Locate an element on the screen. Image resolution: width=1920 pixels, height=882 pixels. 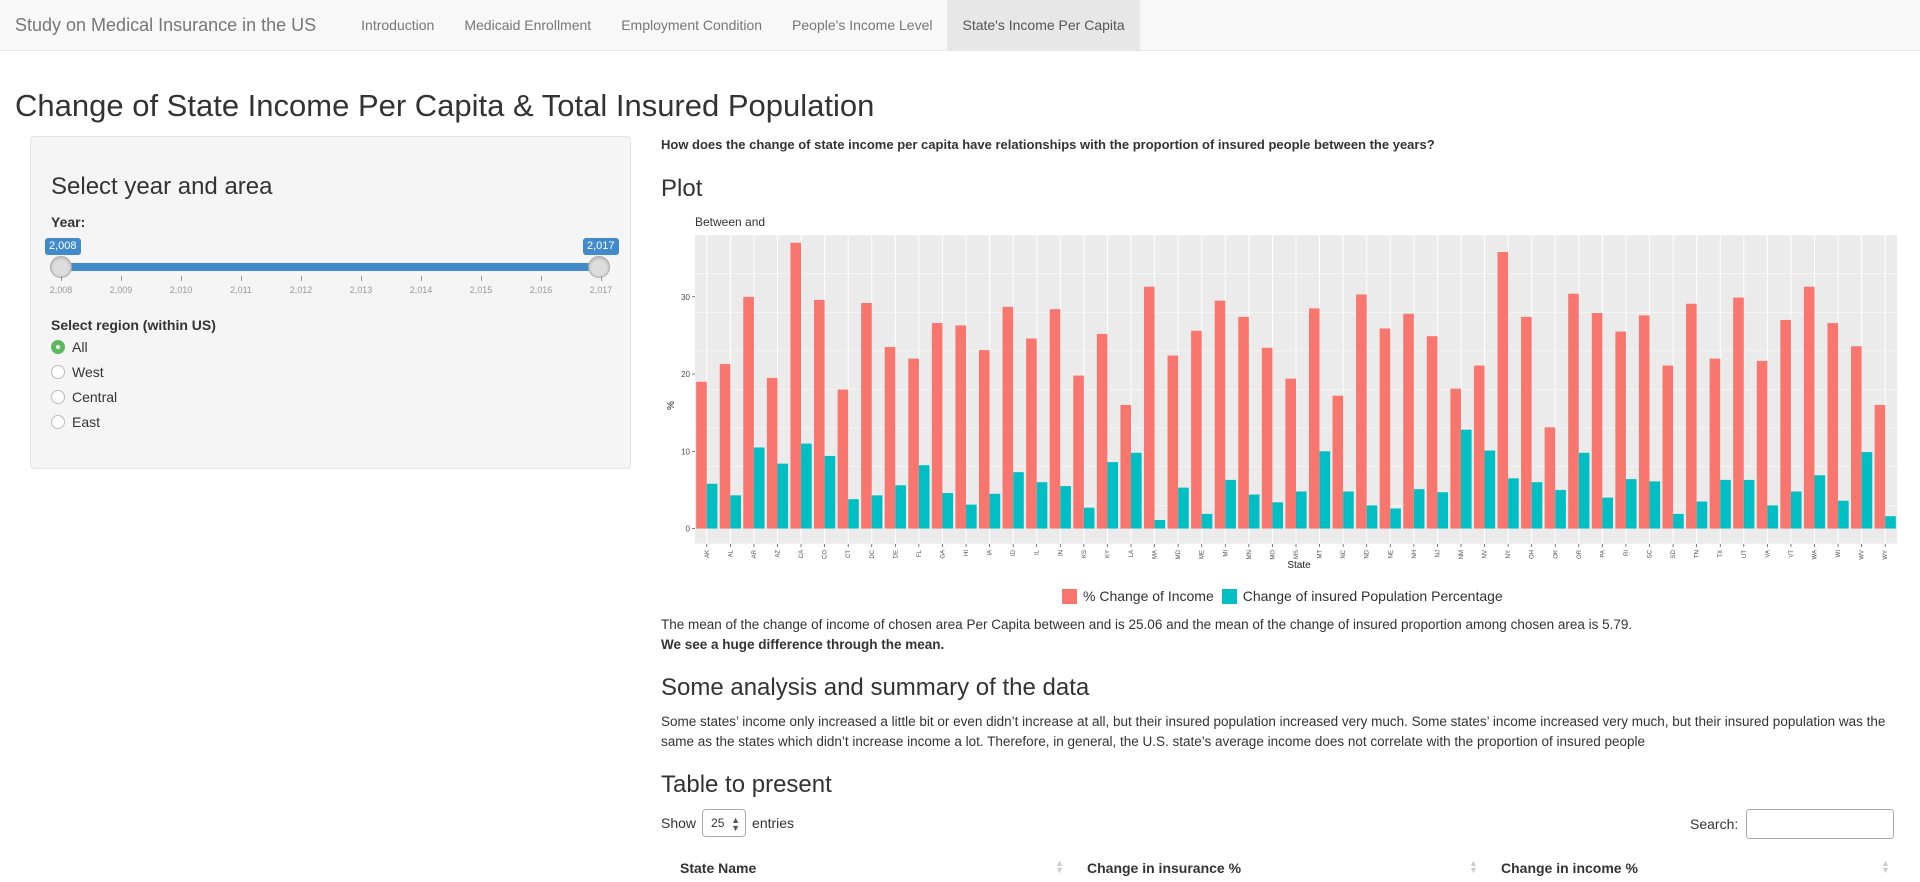
x-tick-label: NY is located at coordinates (1509, 554).